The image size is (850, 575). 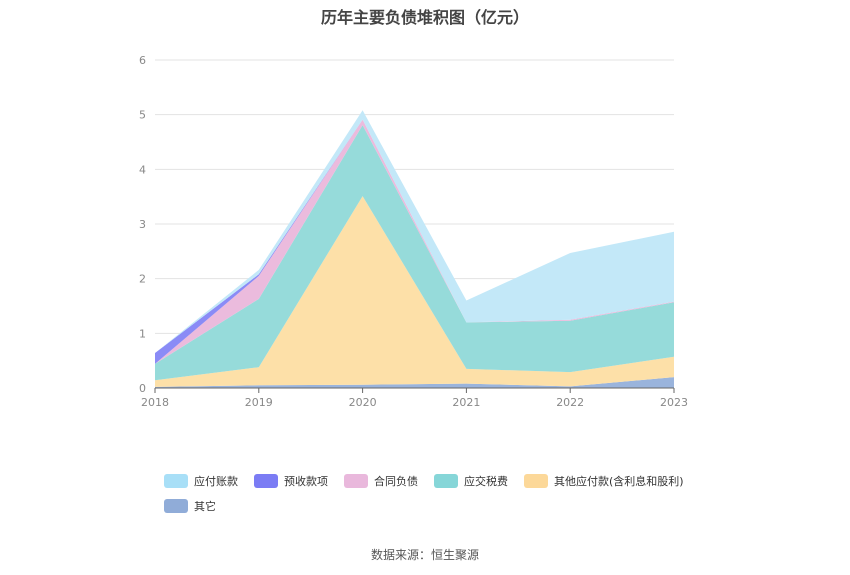 What do you see at coordinates (142, 388) in the screenshot?
I see `y-tick-label: 0` at bounding box center [142, 388].